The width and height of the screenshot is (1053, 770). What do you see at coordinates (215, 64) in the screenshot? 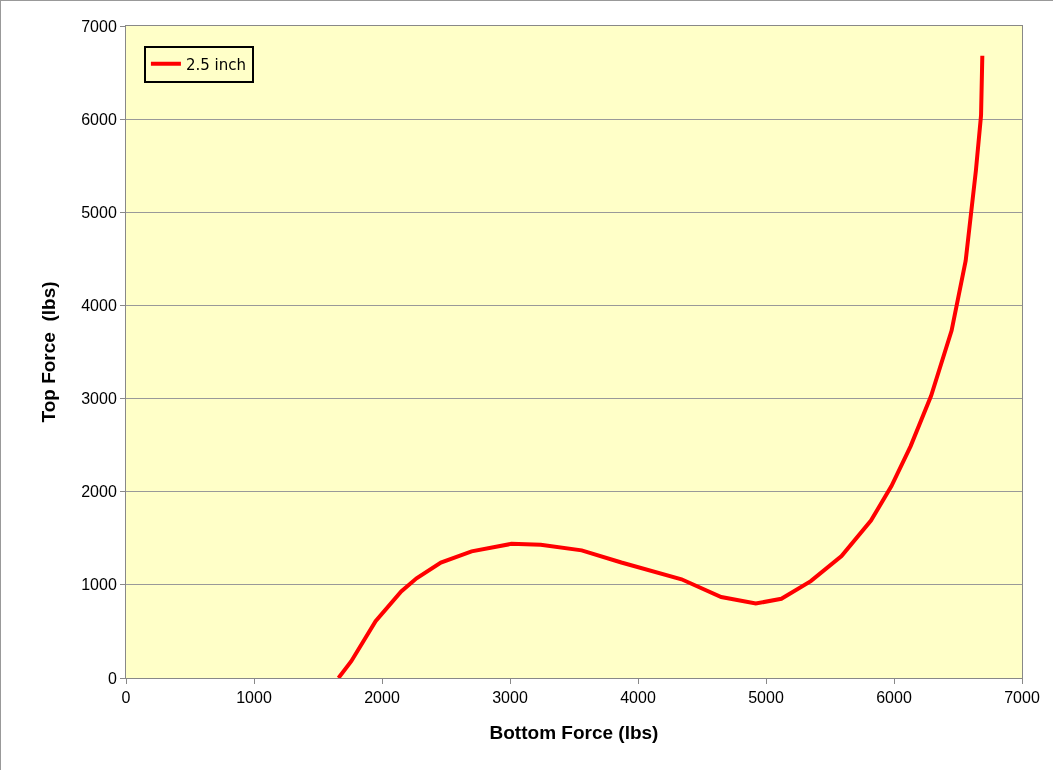
I see `legend-label: 2.5 inch` at bounding box center [215, 64].